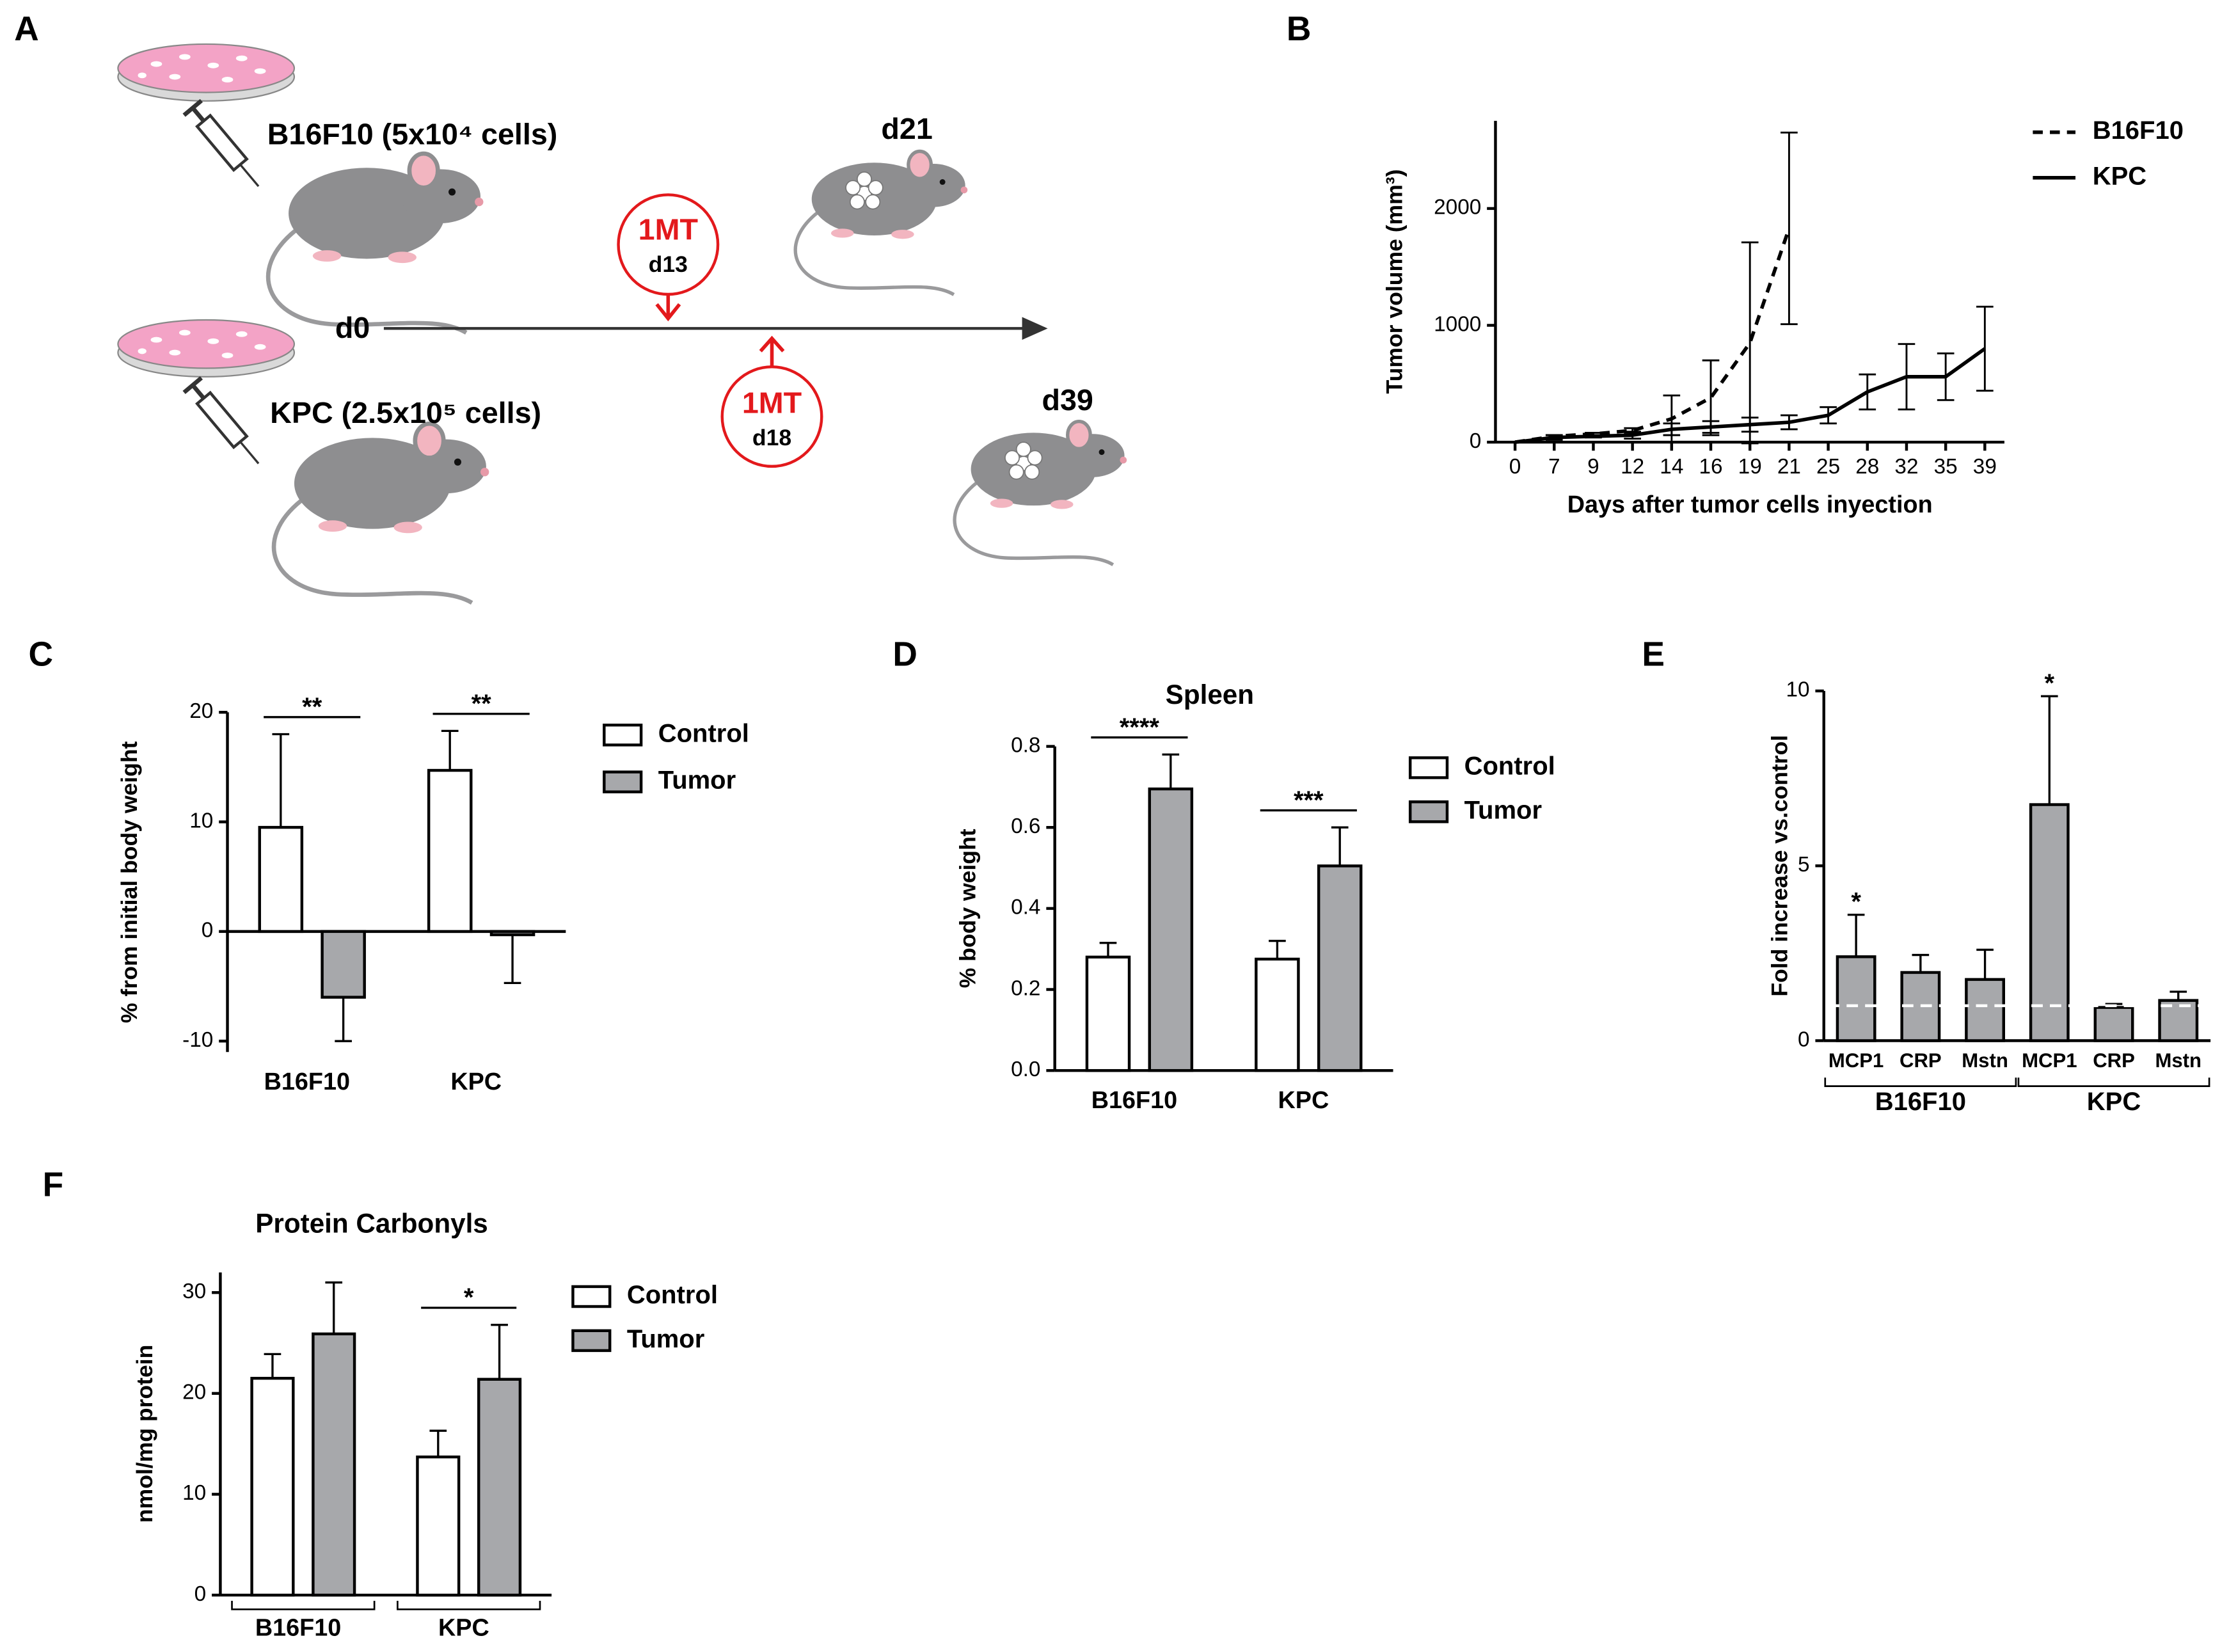 The image size is (2229, 1652). Describe the element at coordinates (54, 1184) in the screenshot. I see `panel-label: F` at that location.